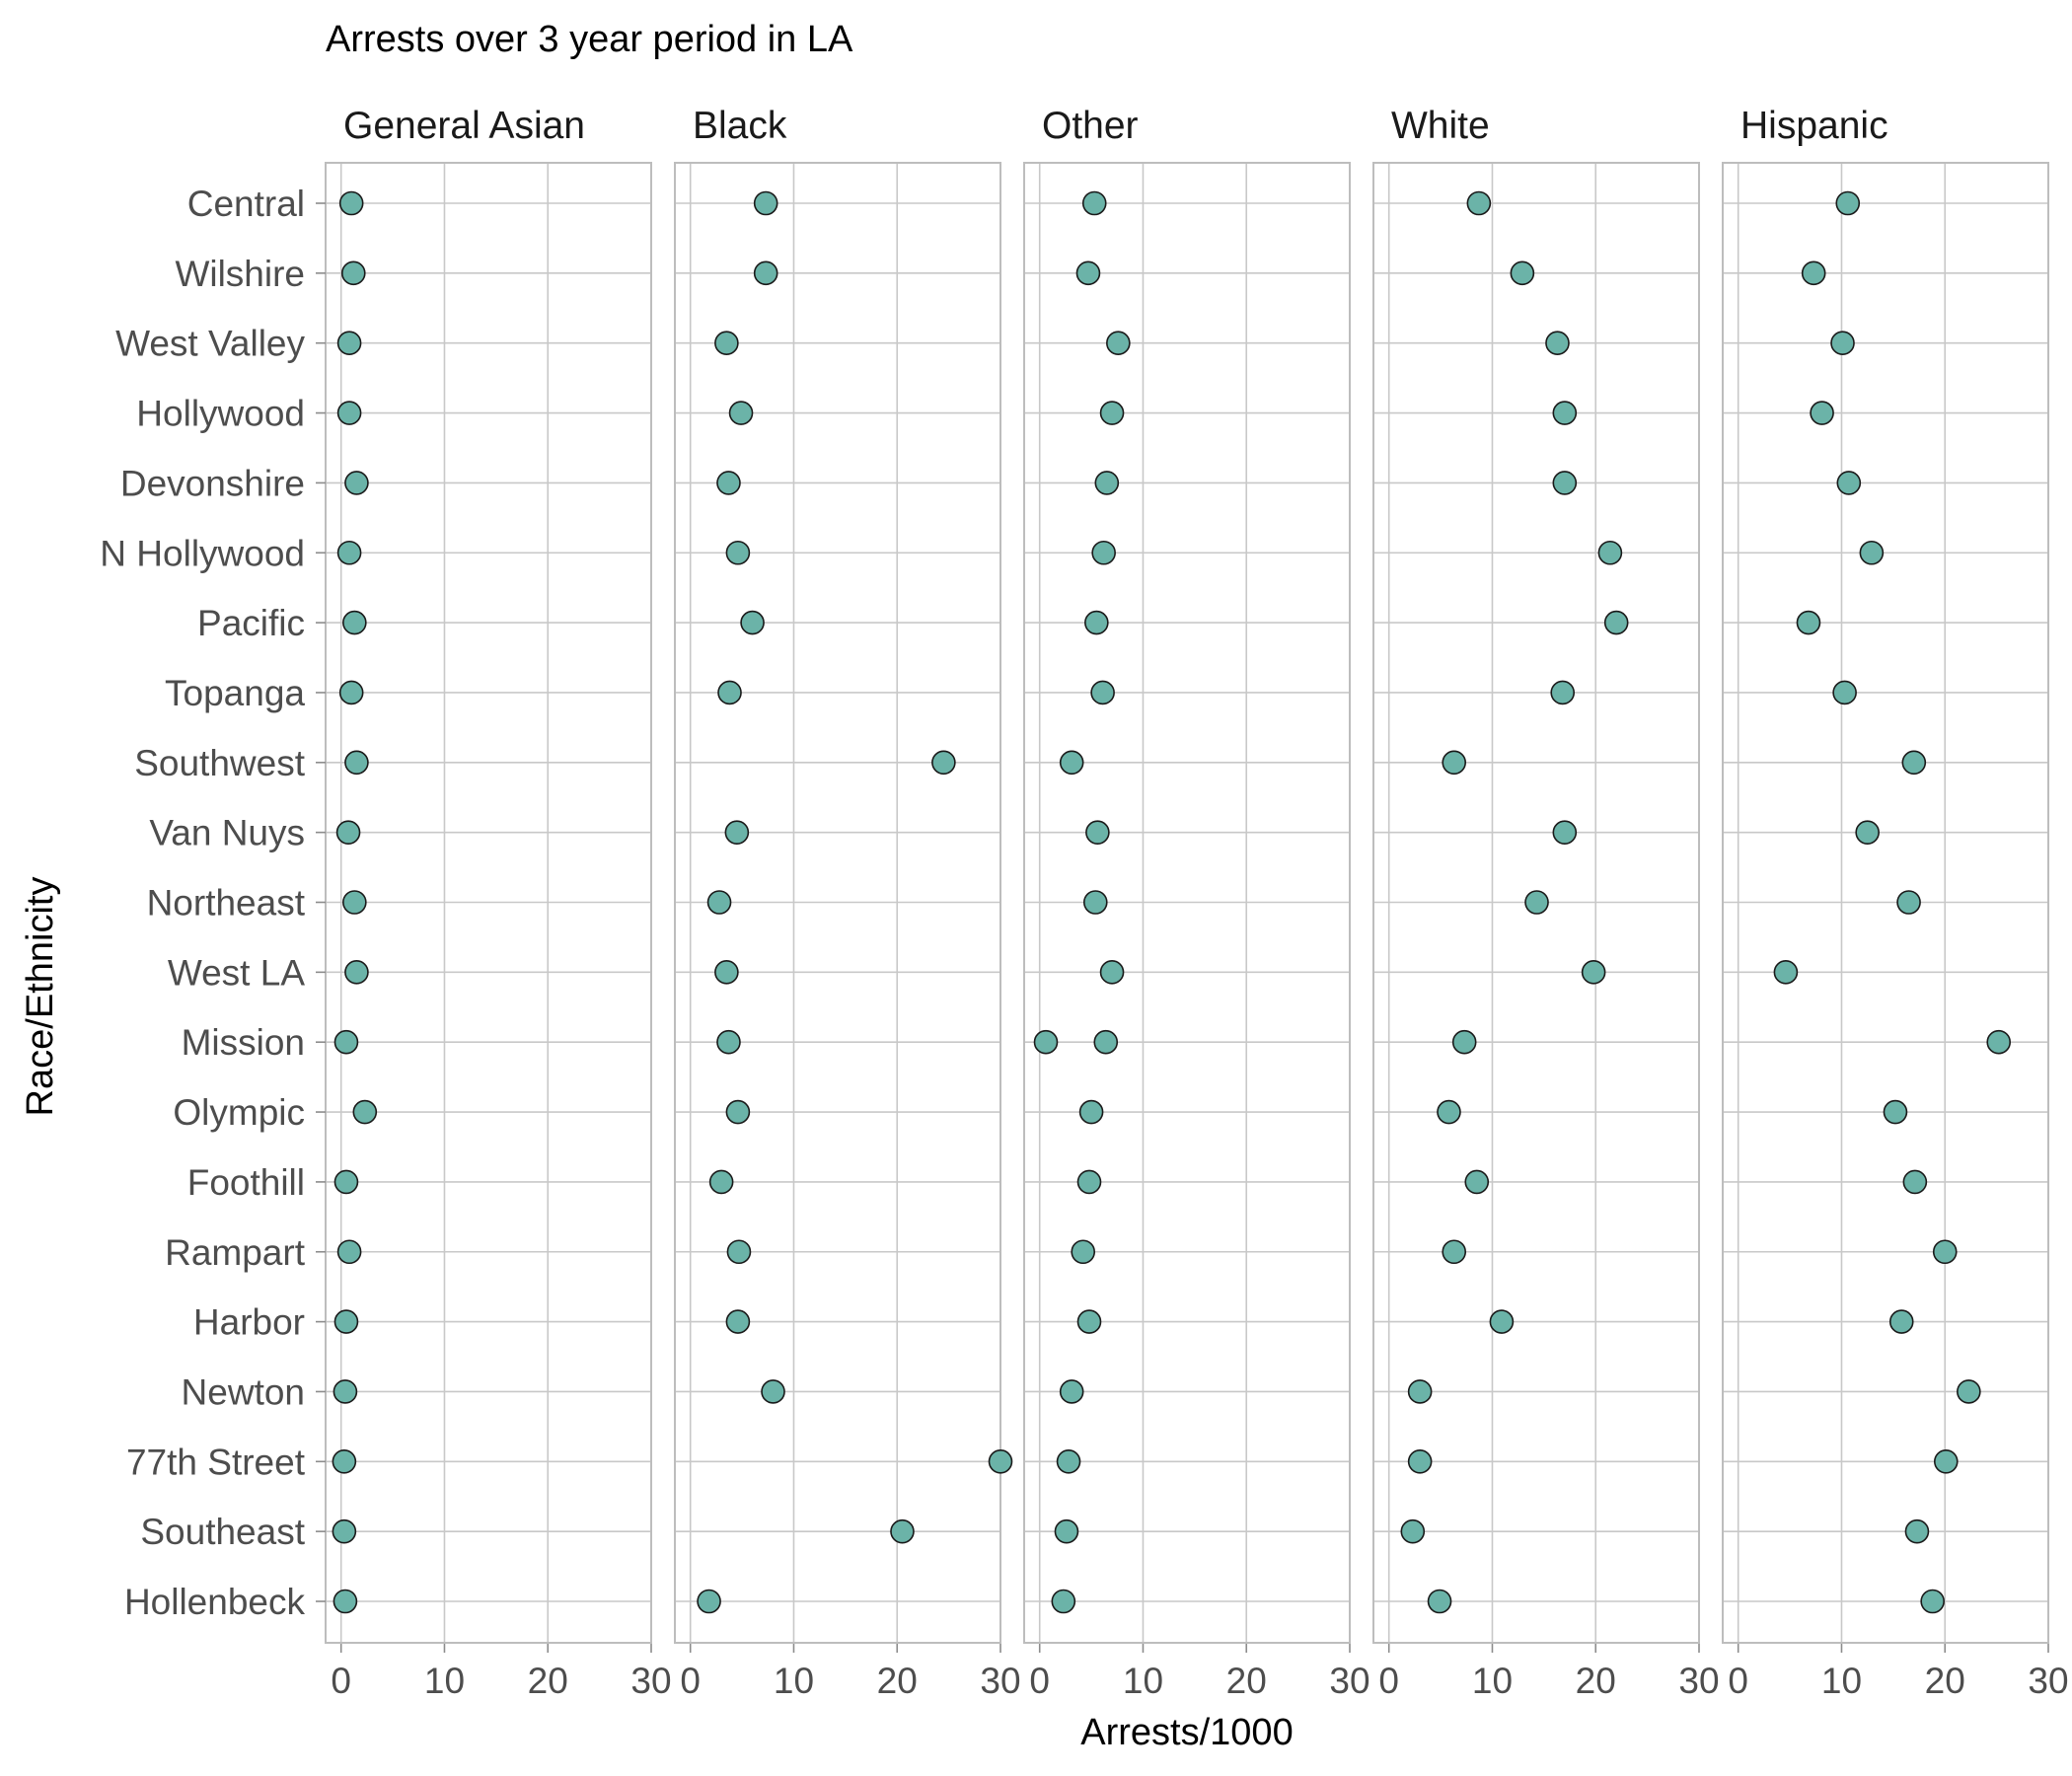 Image resolution: width=2072 pixels, height=1776 pixels. I want to click on y-tick-label: Pacific, so click(251, 623).